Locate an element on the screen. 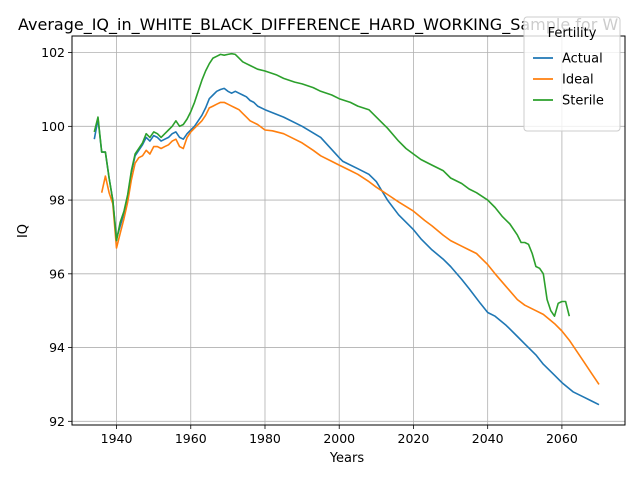 The image size is (640, 480). x-tick-label: 1940 is located at coordinates (117, 438).